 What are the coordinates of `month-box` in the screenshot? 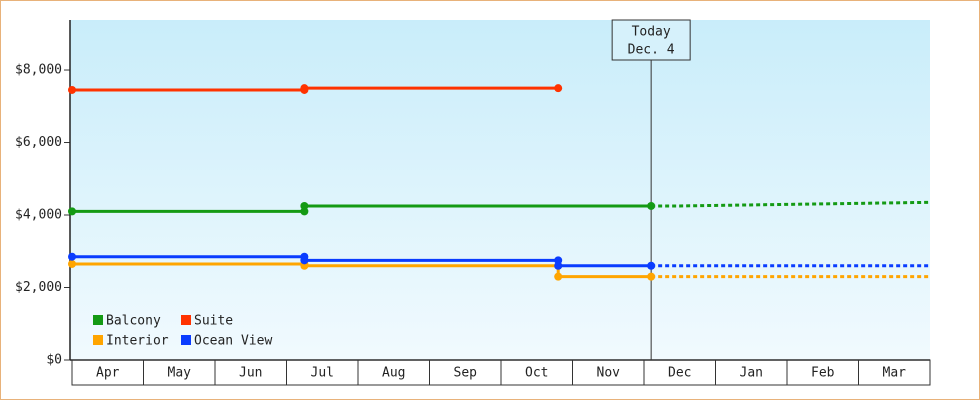 It's located at (894, 372).